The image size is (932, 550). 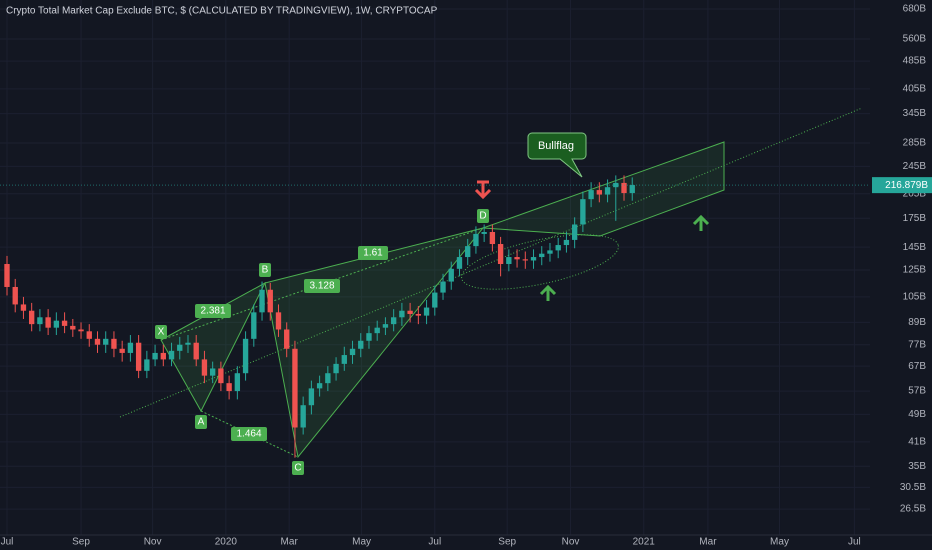 I want to click on ratio-label: 1.464, so click(x=248, y=434).